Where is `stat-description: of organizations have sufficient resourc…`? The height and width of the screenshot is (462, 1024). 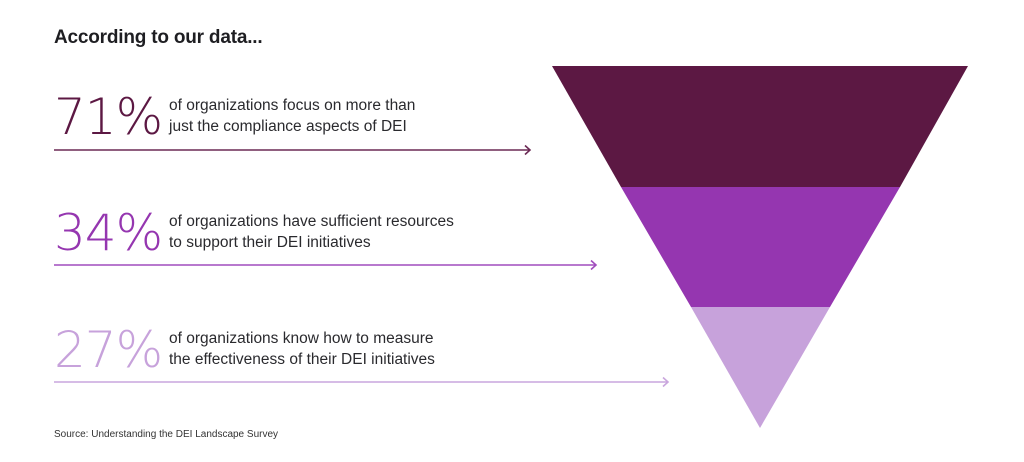 stat-description: of organizations have sufficient resourc… is located at coordinates (311, 232).